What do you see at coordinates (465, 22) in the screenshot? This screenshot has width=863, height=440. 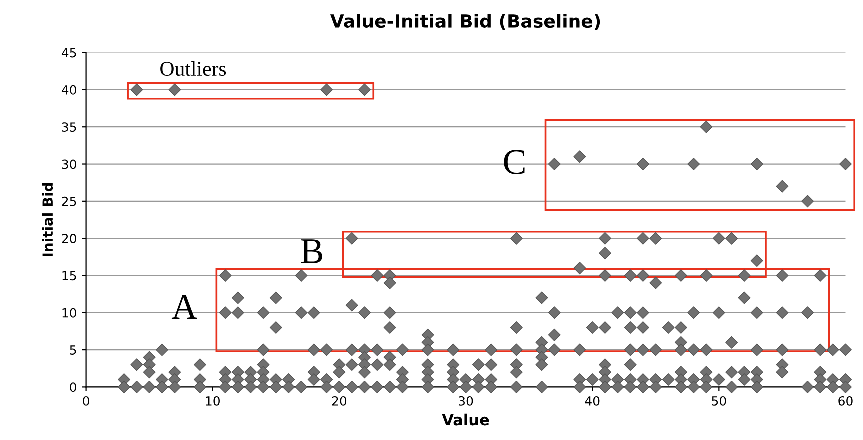 I see `chart-title: Value-Initial Bid (Baseline)` at bounding box center [465, 22].